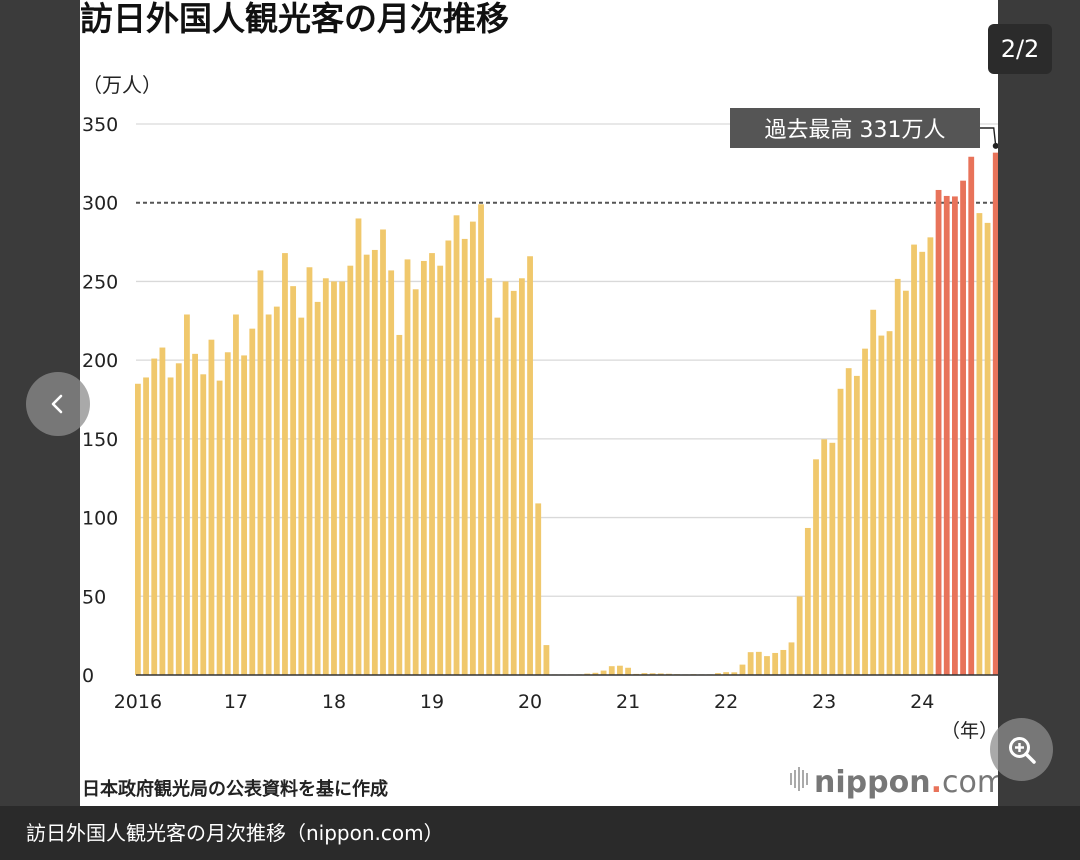 The width and height of the screenshot is (1080, 860). I want to click on zoom-in-button, so click(1021, 749).